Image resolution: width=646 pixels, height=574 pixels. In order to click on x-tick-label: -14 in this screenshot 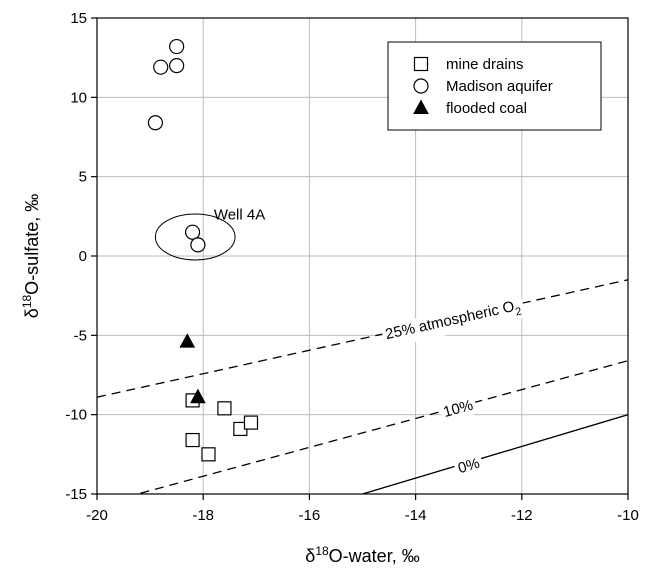, I will do `click(416, 515)`.